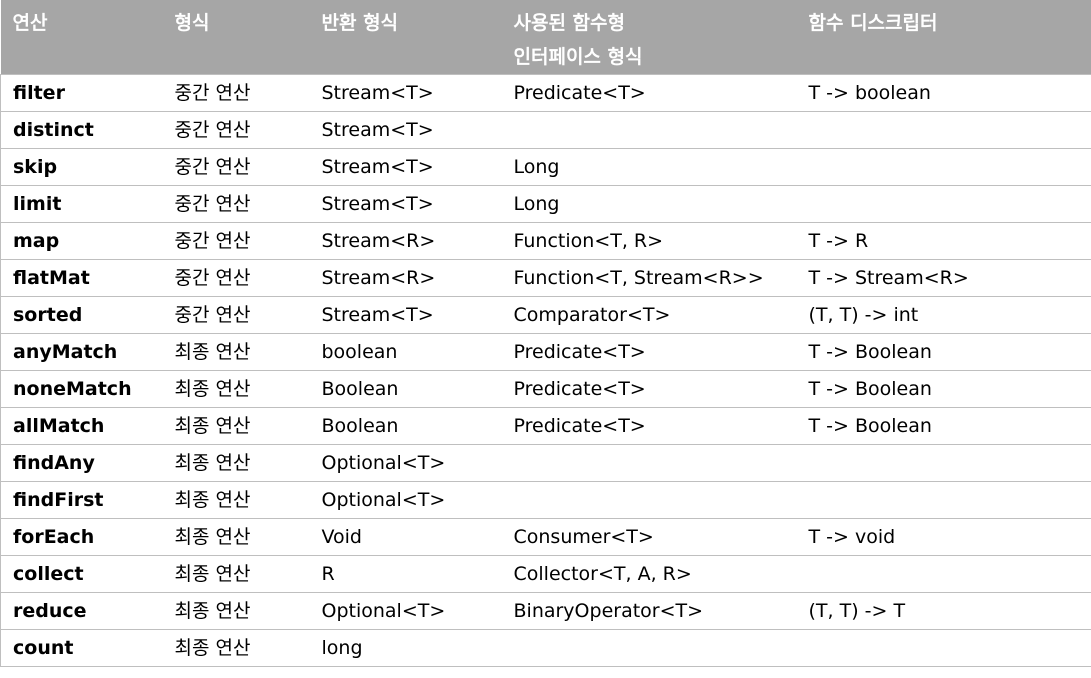 This screenshot has height=678, width=1091. I want to click on operation-cell: collect, so click(87, 574).